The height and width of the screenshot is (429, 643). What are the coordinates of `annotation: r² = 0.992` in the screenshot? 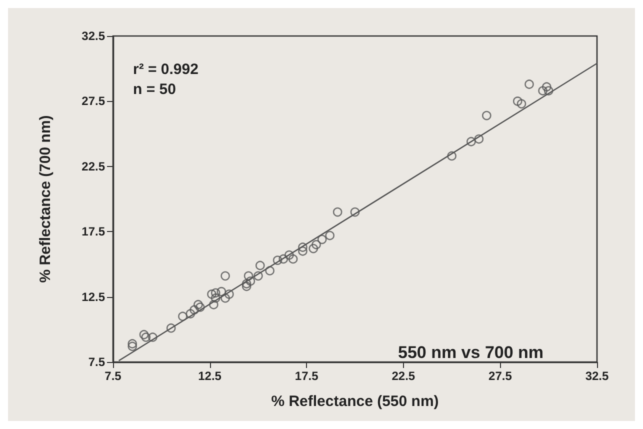 It's located at (165, 69).